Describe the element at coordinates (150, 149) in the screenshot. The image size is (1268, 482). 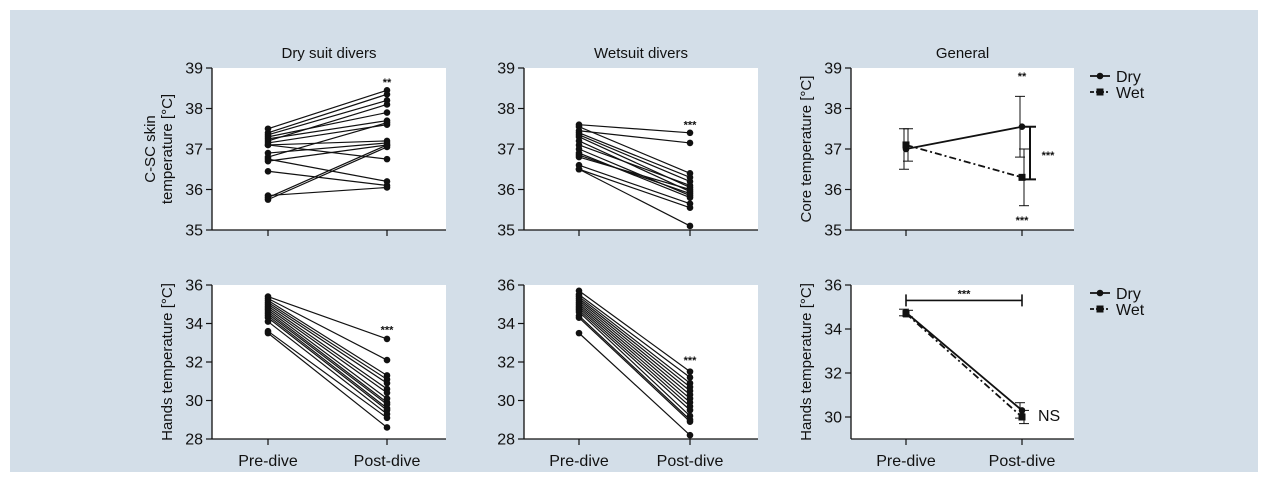
I see `y-axis-label: C-SC skin` at that location.